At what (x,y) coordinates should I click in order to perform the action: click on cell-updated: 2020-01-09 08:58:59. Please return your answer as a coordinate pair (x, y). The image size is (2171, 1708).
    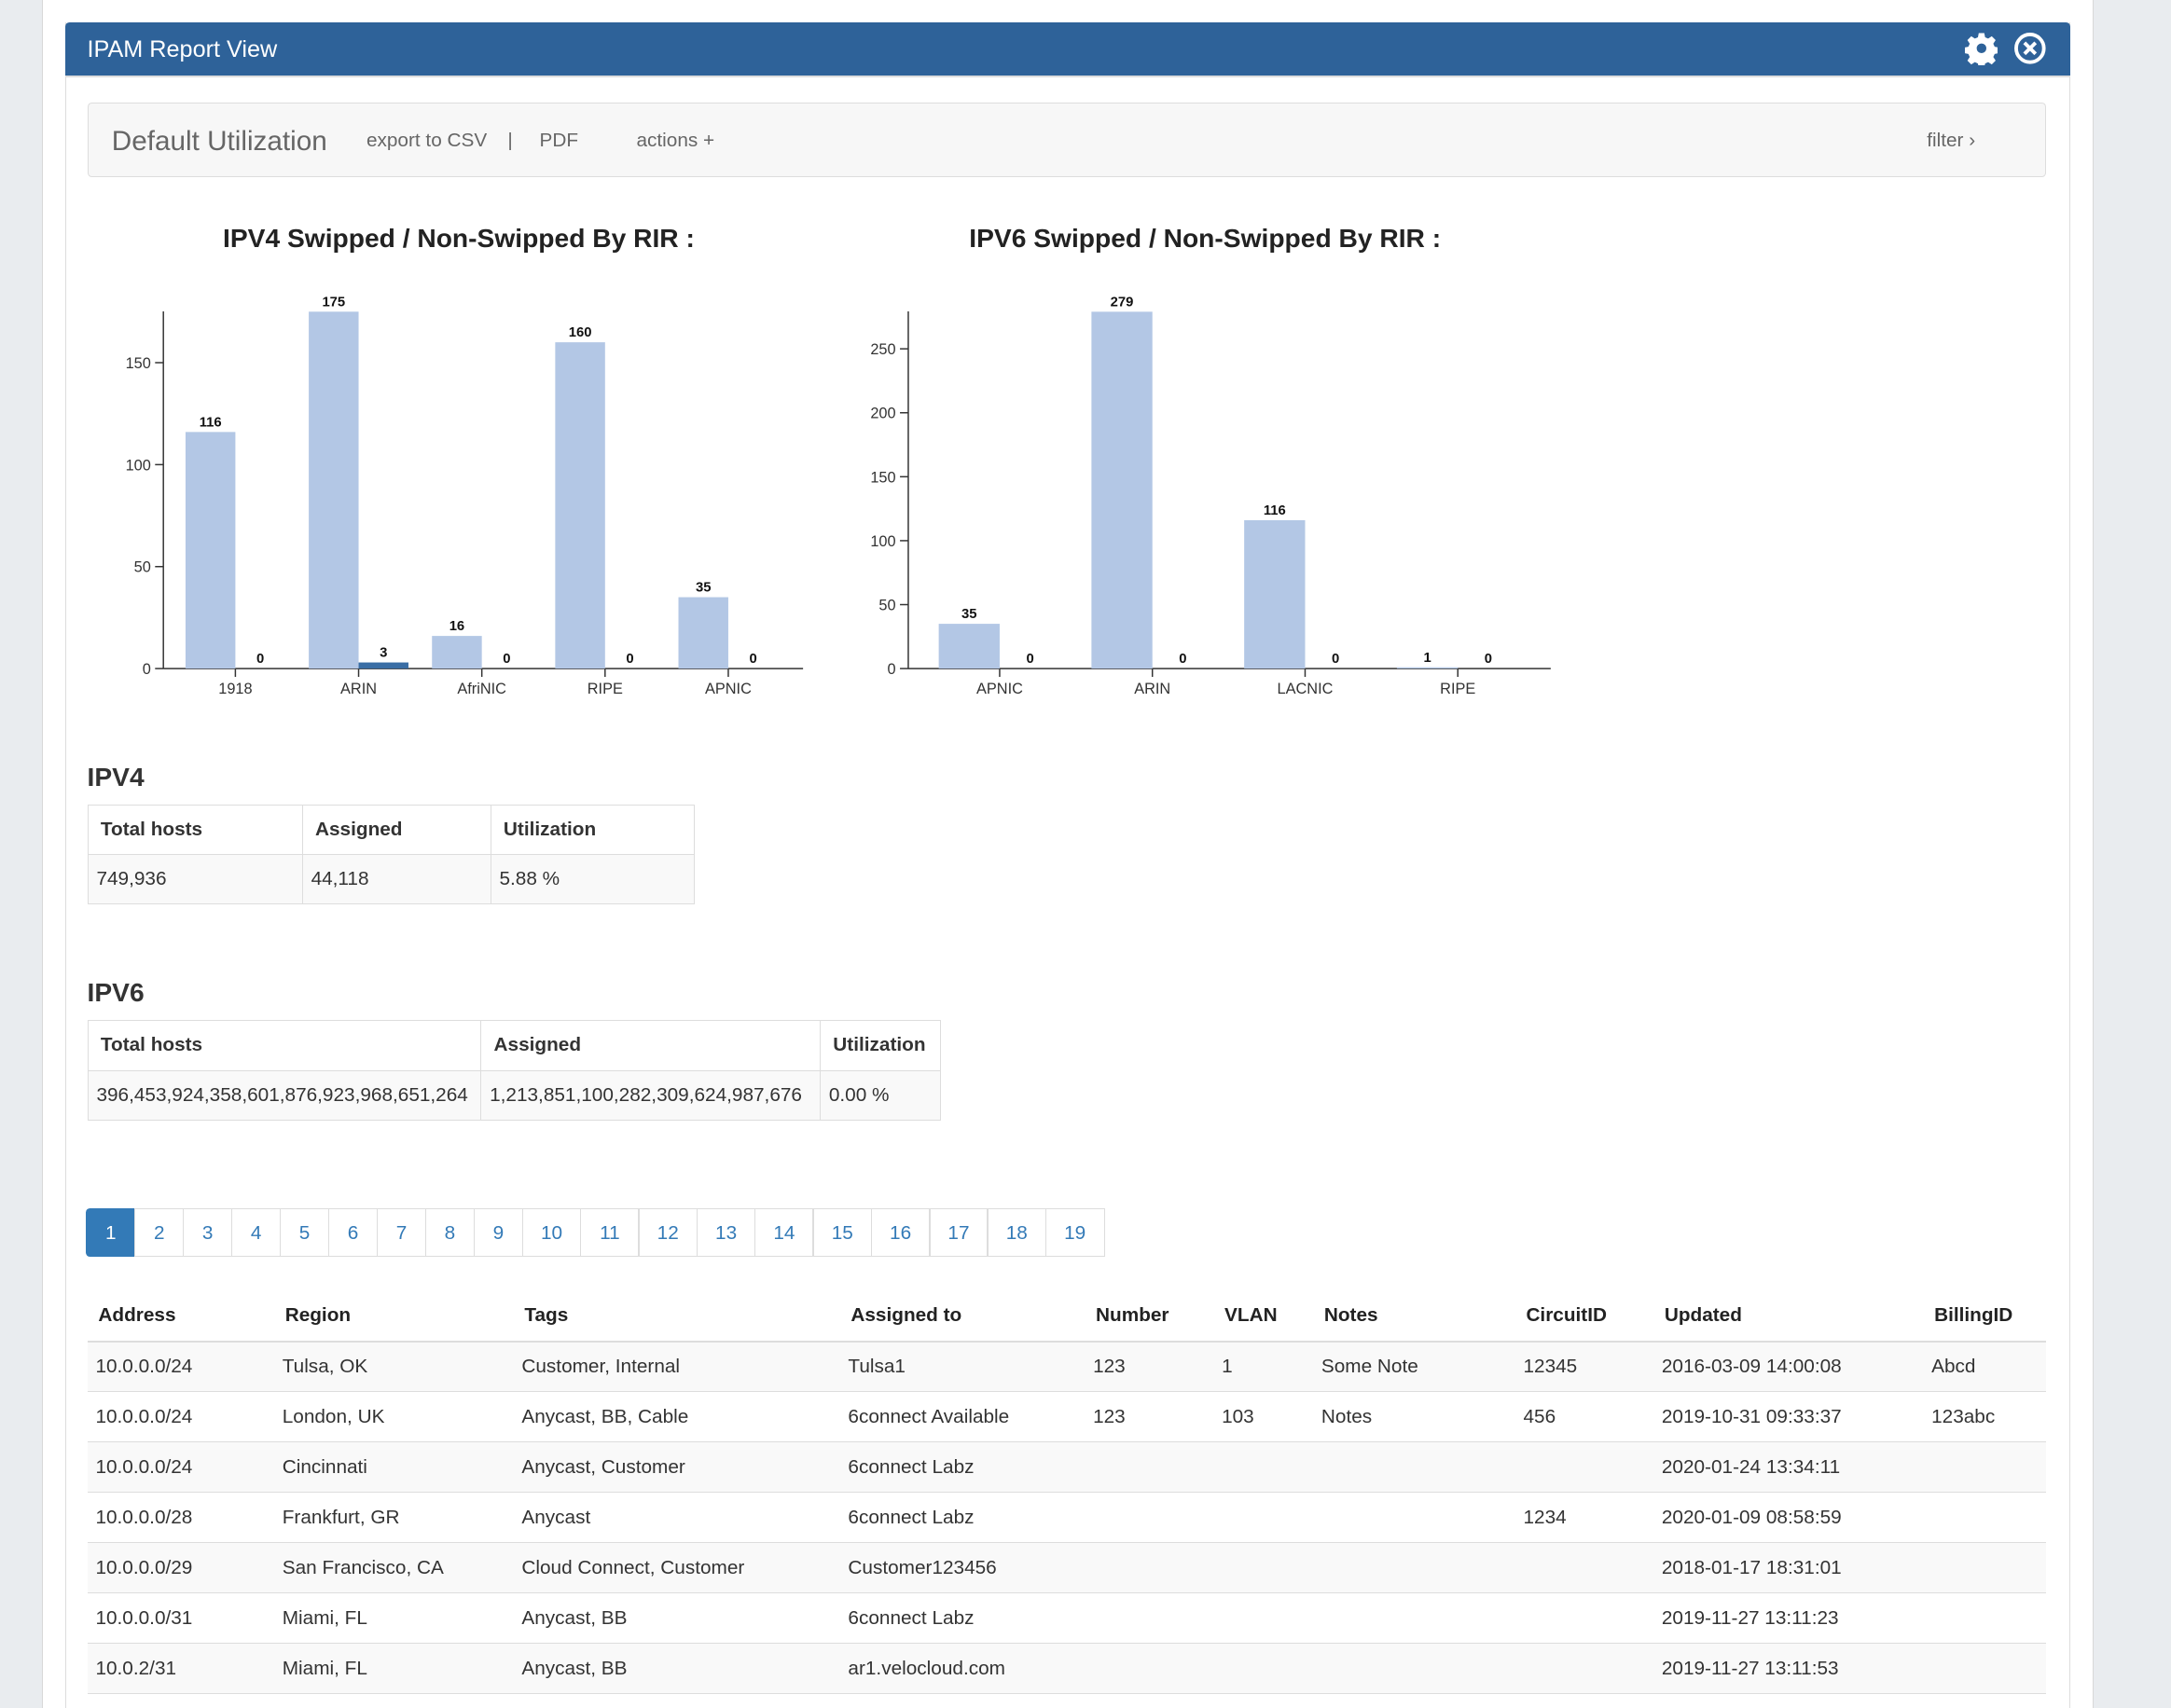
    Looking at the image, I should click on (1788, 1518).